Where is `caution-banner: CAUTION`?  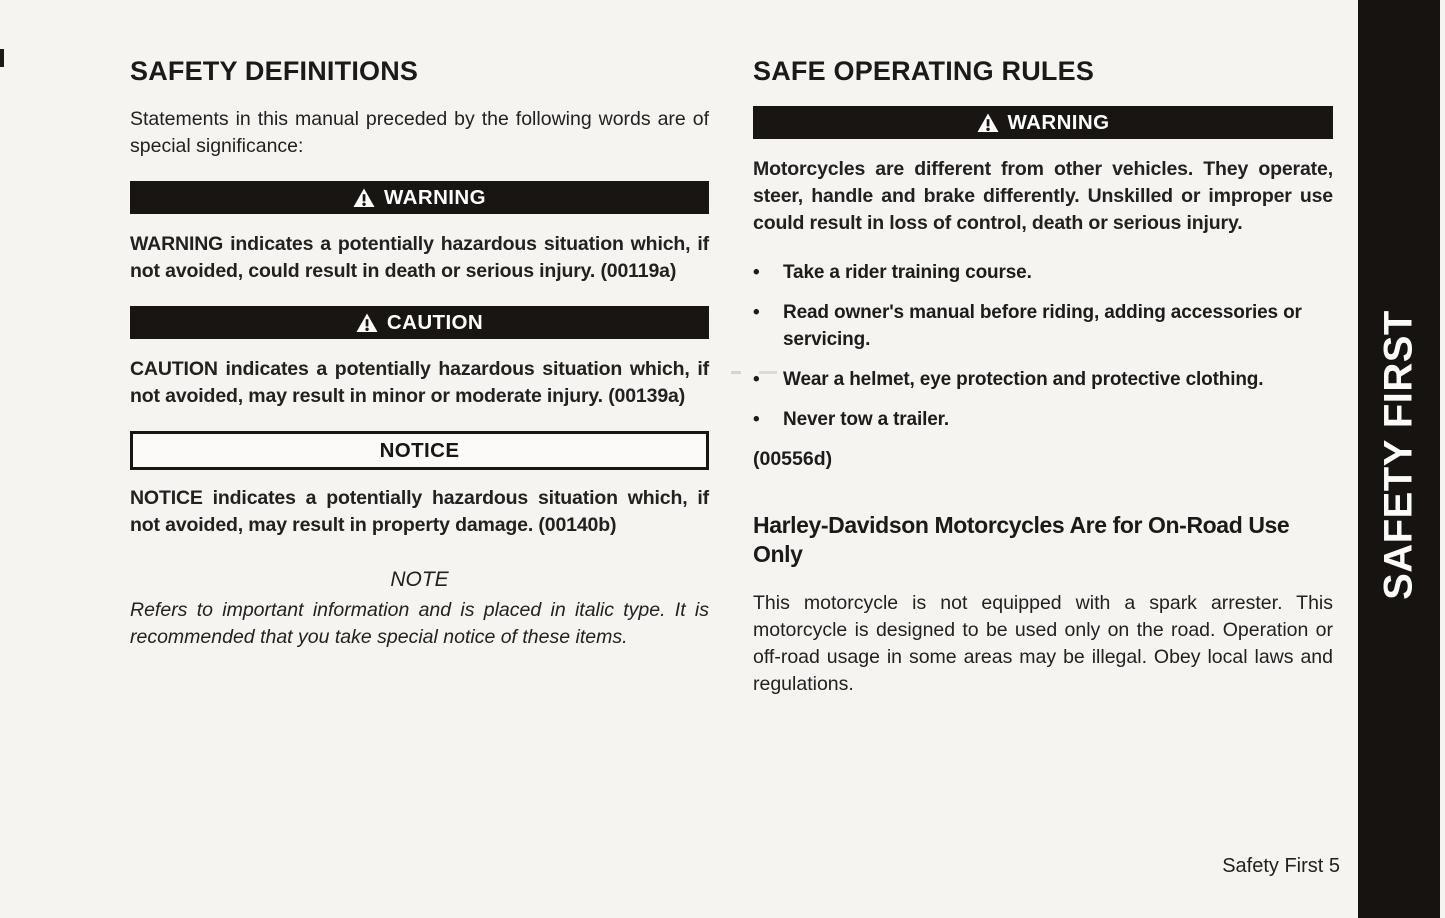 caution-banner: CAUTION is located at coordinates (419, 322).